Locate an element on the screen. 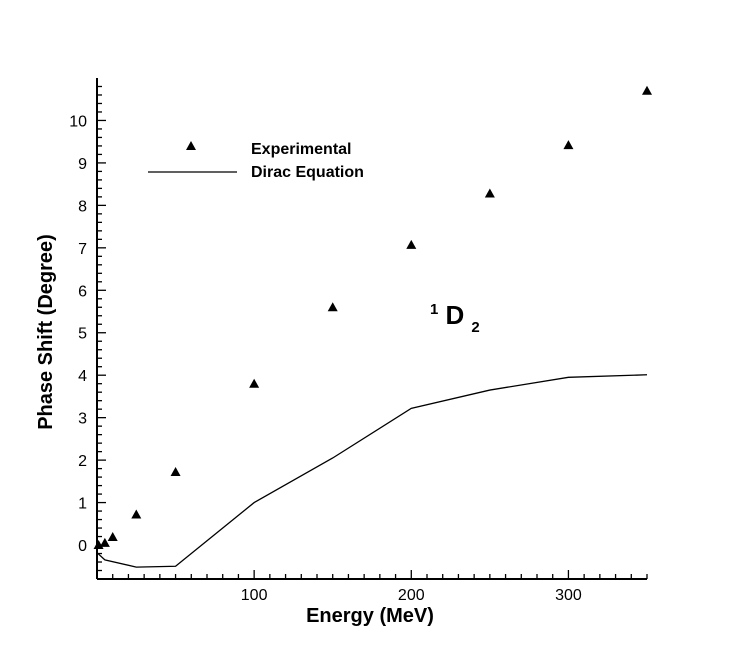 The image size is (735, 653). legend-label-experimental: Experimental is located at coordinates (301, 149).